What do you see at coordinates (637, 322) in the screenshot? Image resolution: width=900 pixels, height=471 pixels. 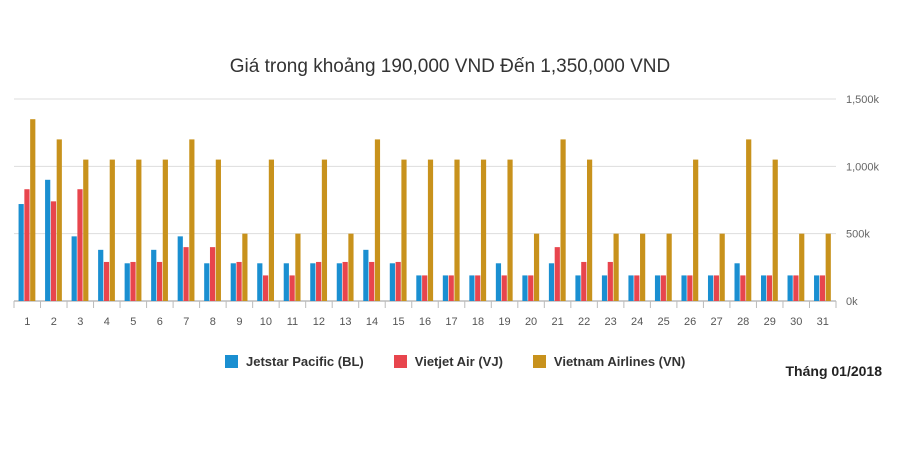 I see `x-tick-label: 24` at bounding box center [637, 322].